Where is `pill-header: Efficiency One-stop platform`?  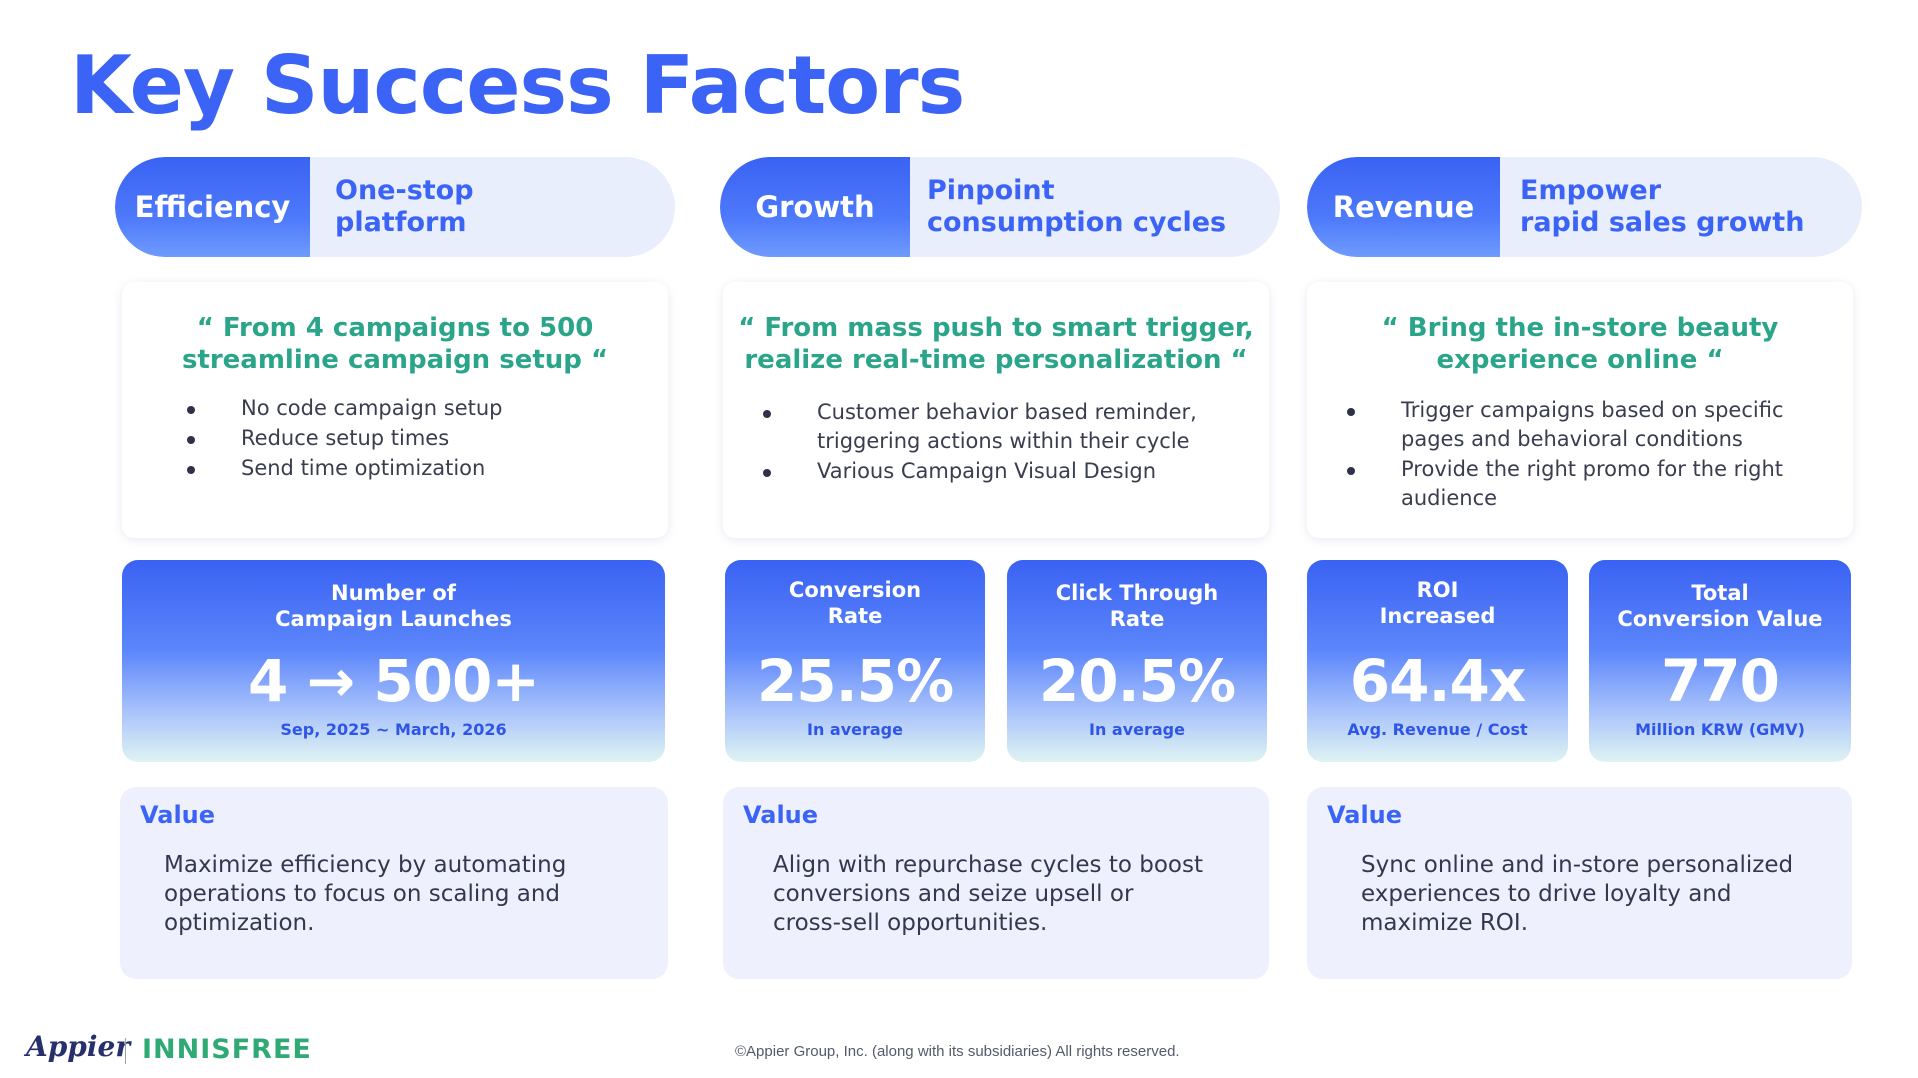
pill-header: Efficiency One-stop platform is located at coordinates (395, 207).